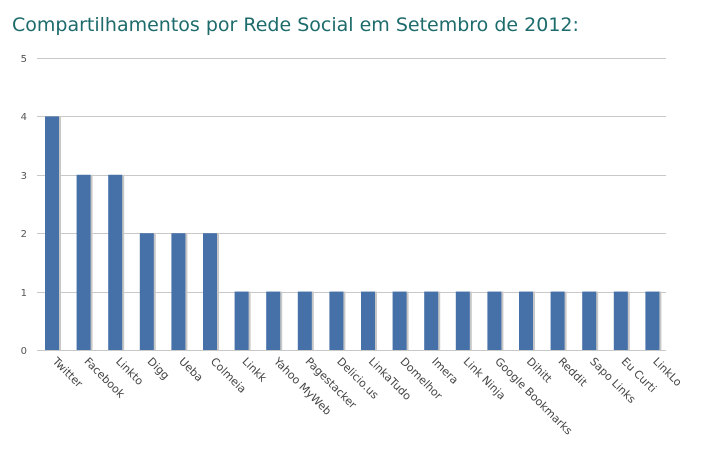  I want to click on bar-digg, so click(146, 291).